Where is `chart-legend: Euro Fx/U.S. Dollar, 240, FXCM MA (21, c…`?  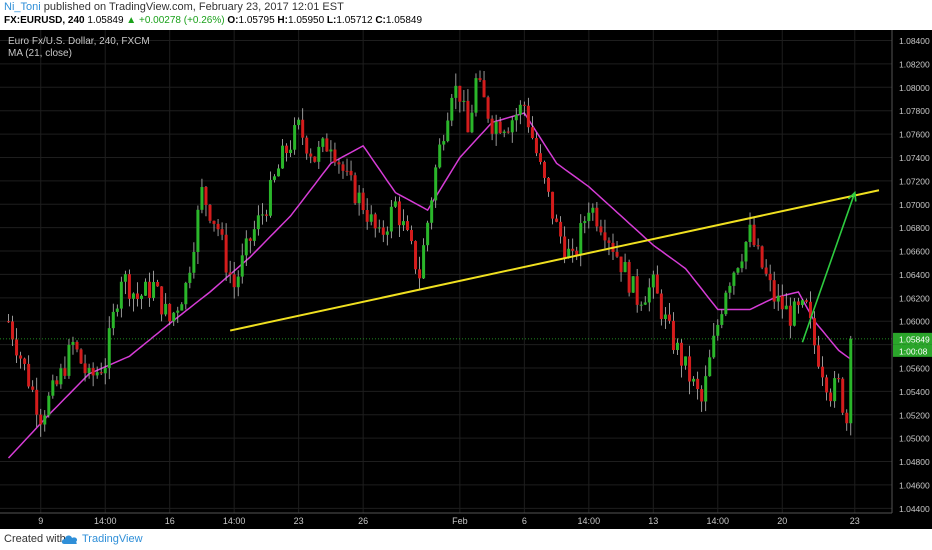 chart-legend: Euro Fx/U.S. Dollar, 240, FXCM MA (21, c… is located at coordinates (79, 48).